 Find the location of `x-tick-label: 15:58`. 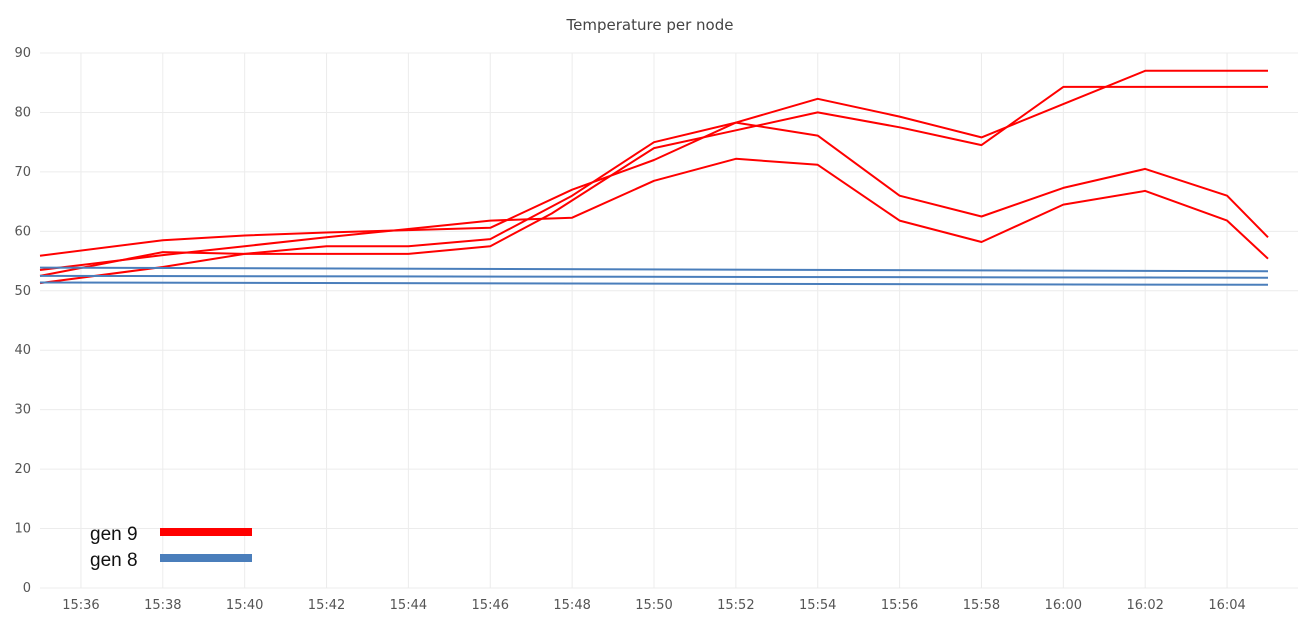

x-tick-label: 15:58 is located at coordinates (981, 605).